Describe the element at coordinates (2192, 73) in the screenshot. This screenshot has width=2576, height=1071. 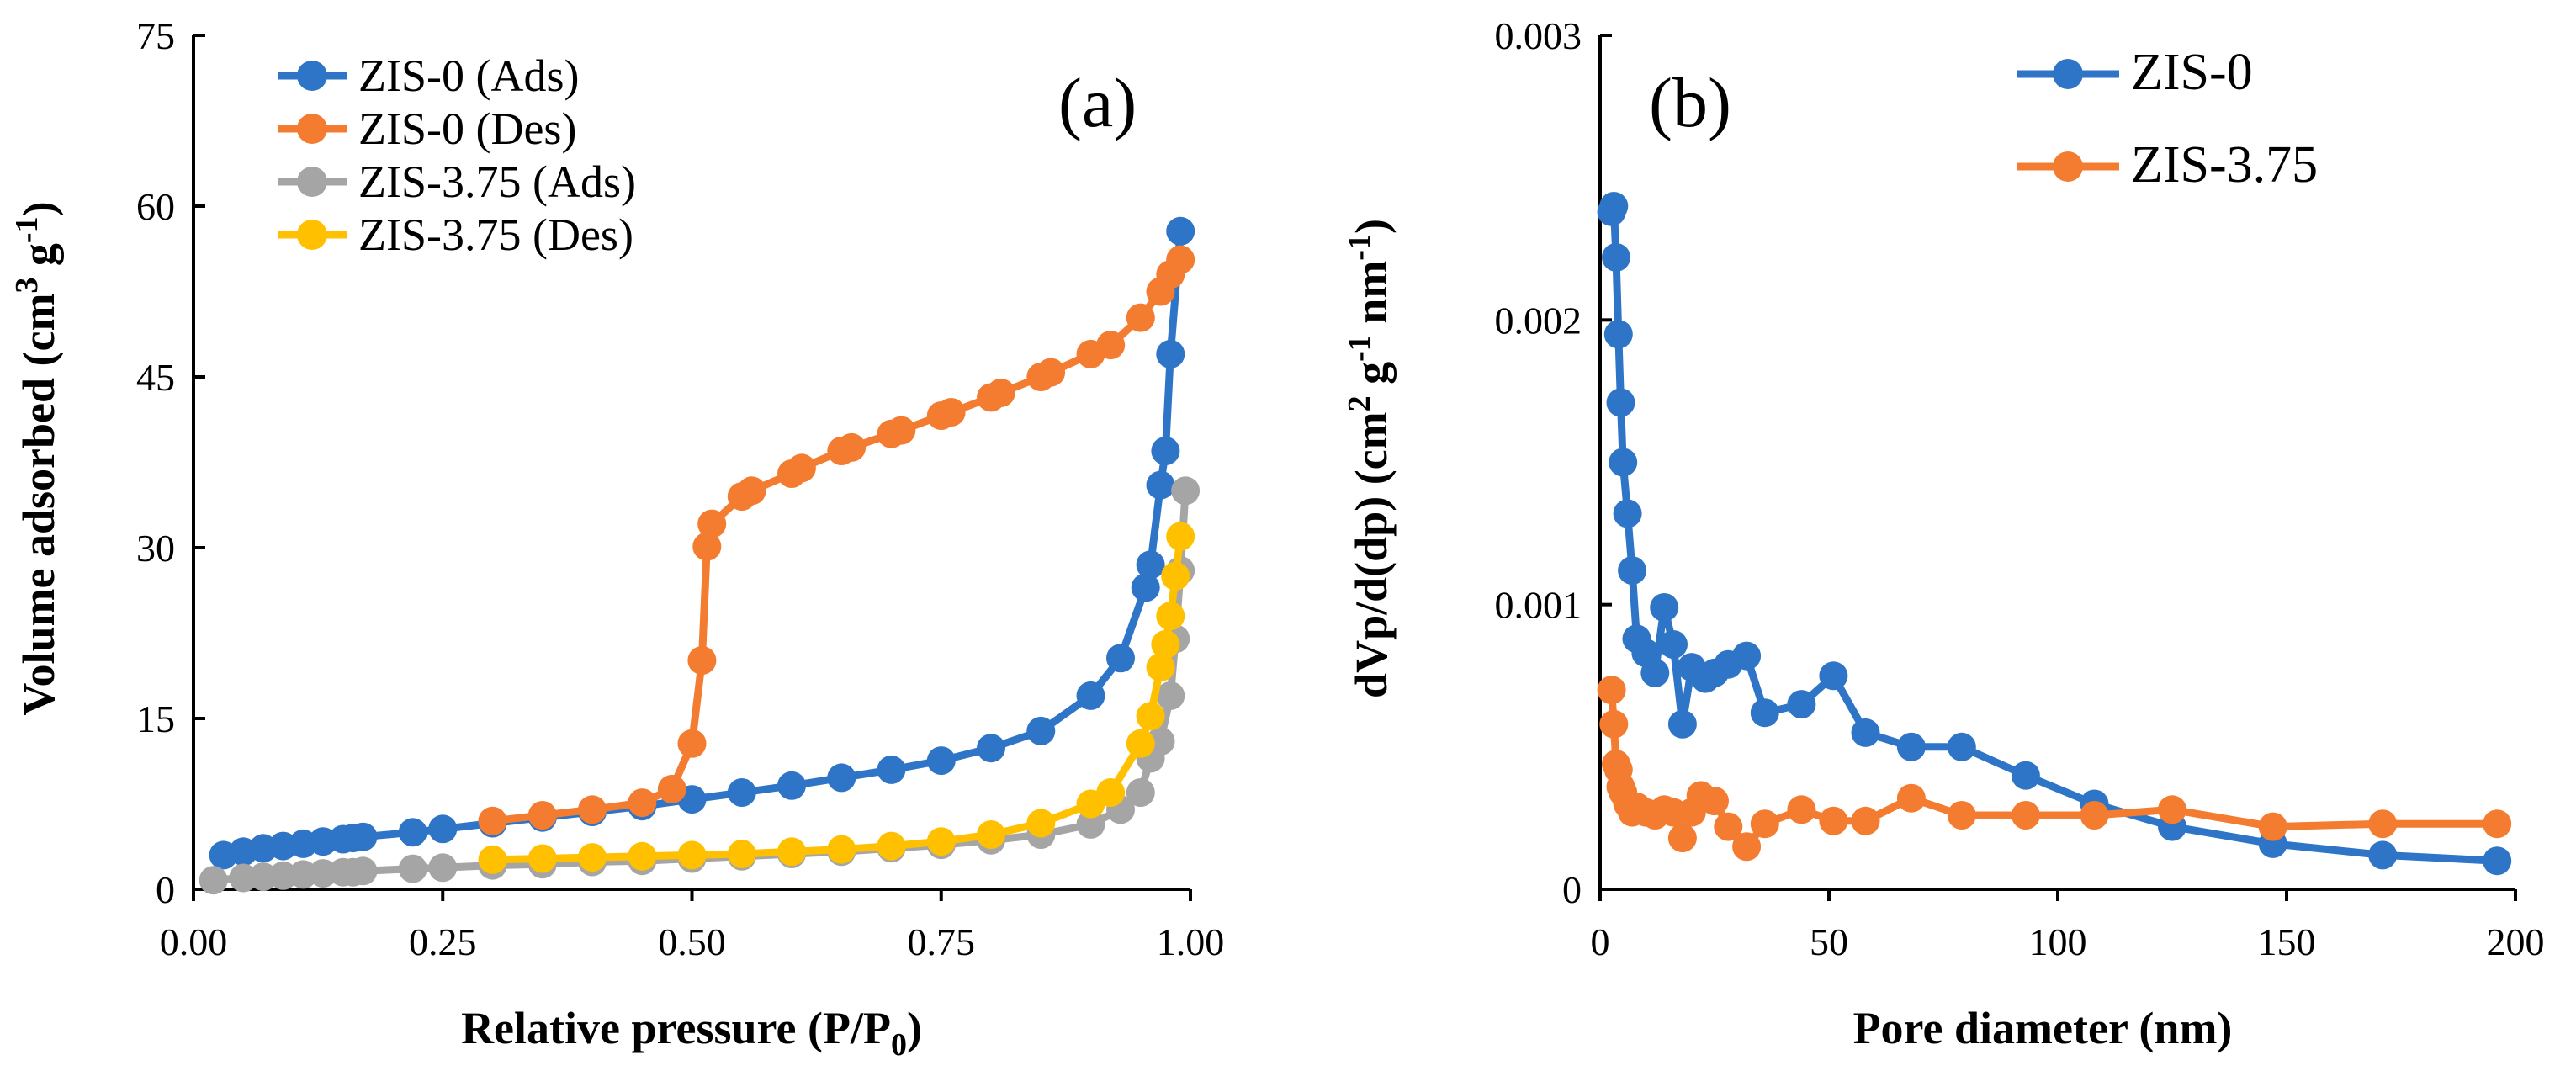
I see `legend-label: ZIS-0` at that location.